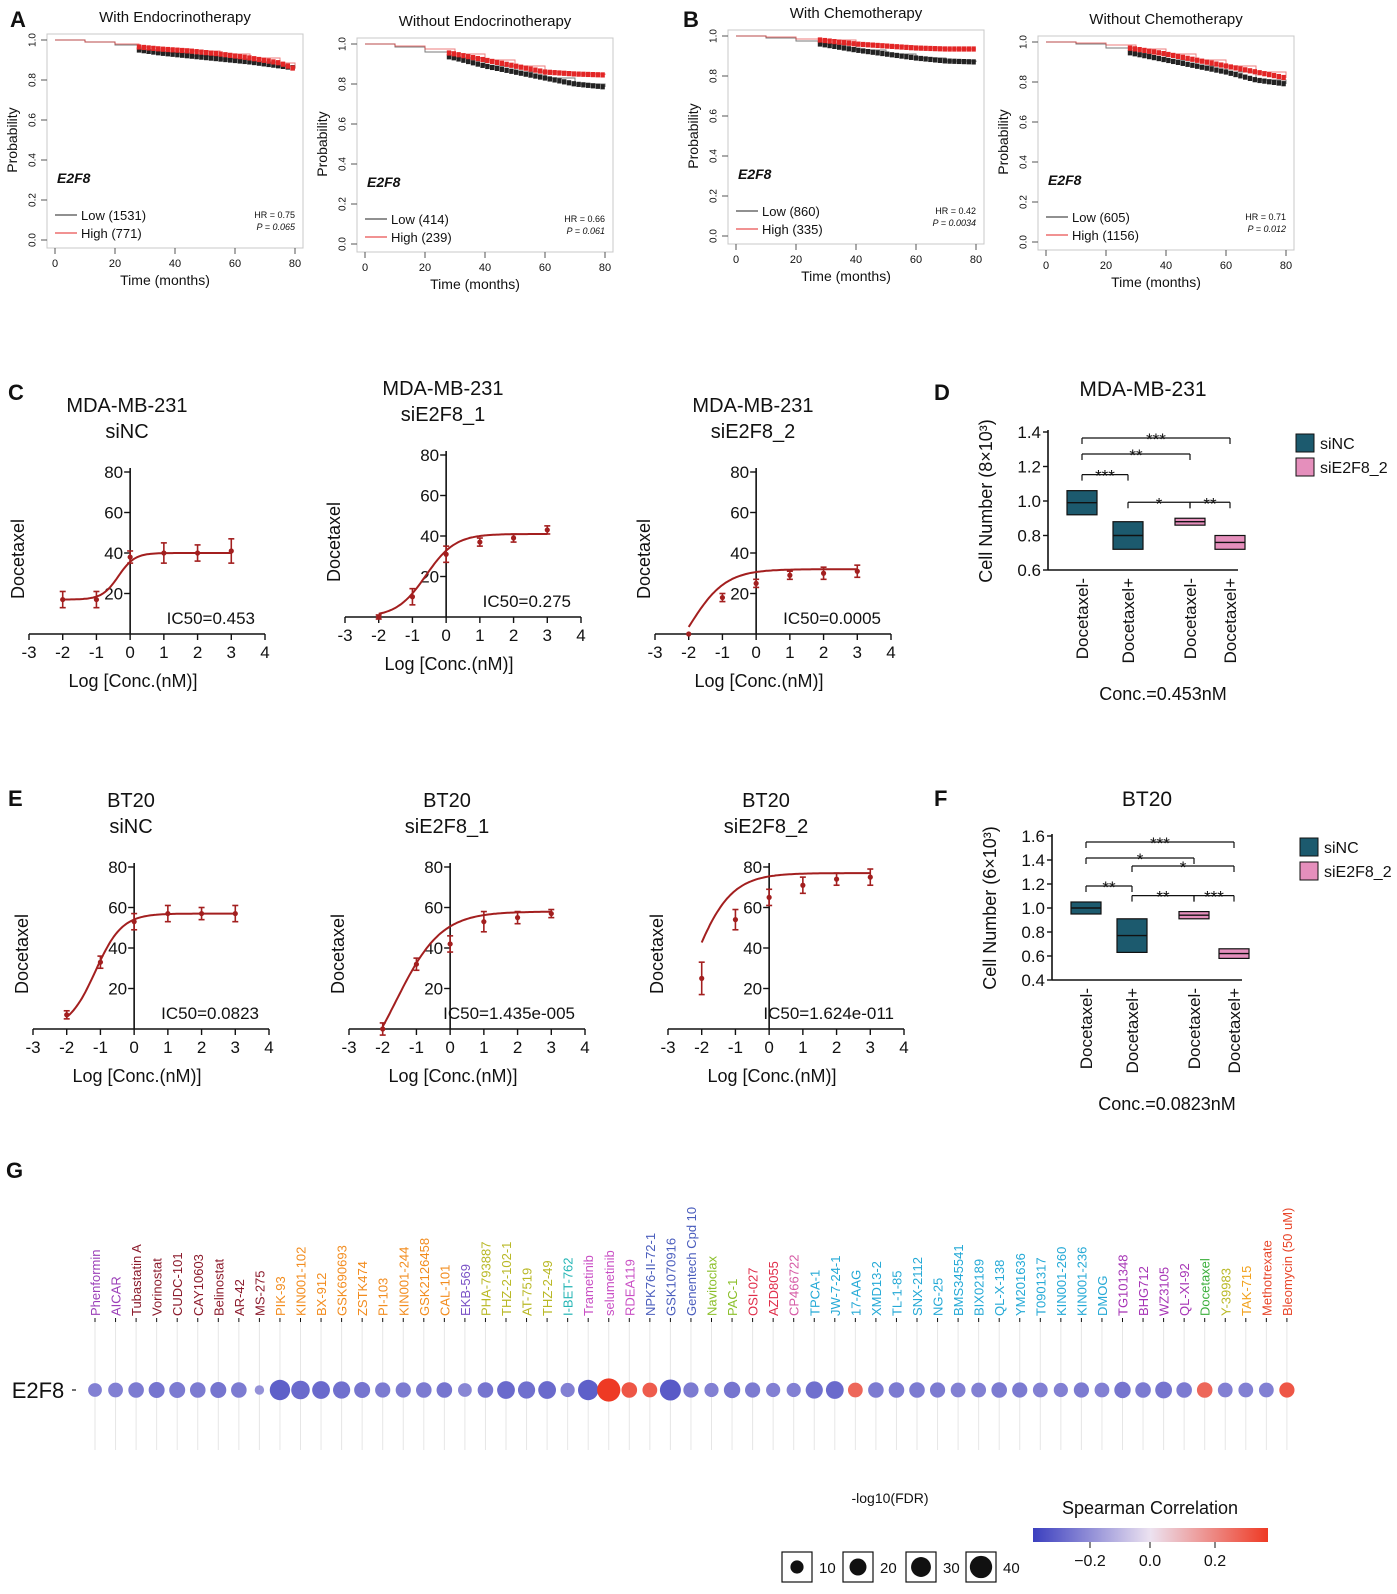 The image size is (1397, 1594). I want to click on legend-low: Low (1531), so click(113, 215).